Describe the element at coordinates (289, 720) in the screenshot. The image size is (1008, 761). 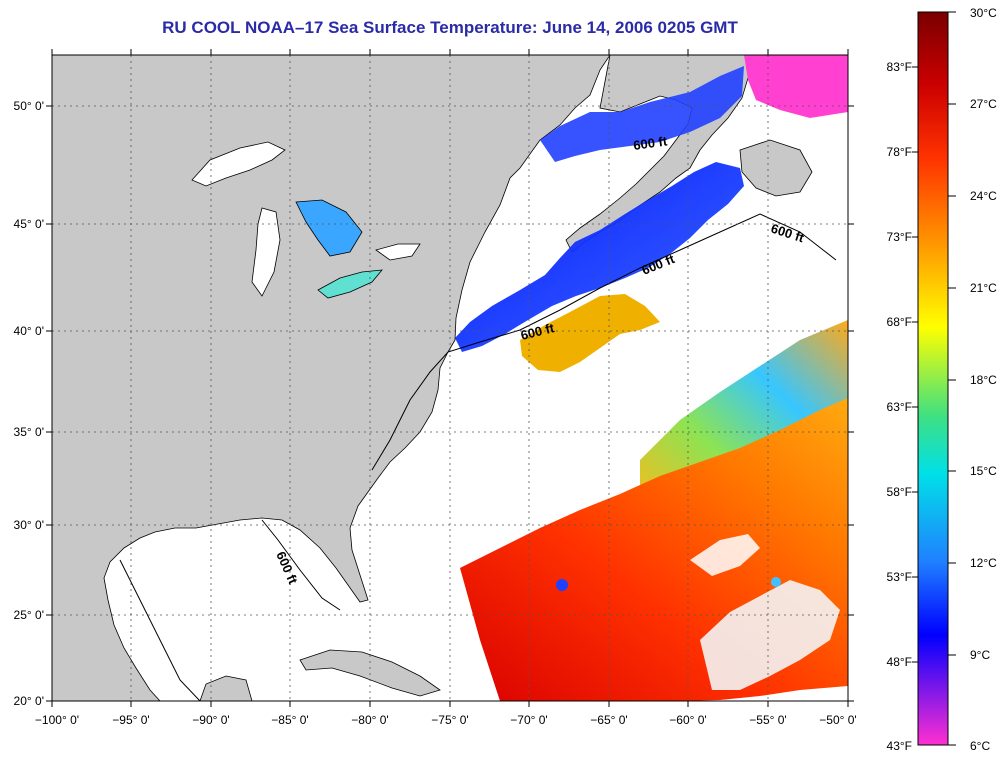
I see `lon-label-85: −85° 0'` at that location.